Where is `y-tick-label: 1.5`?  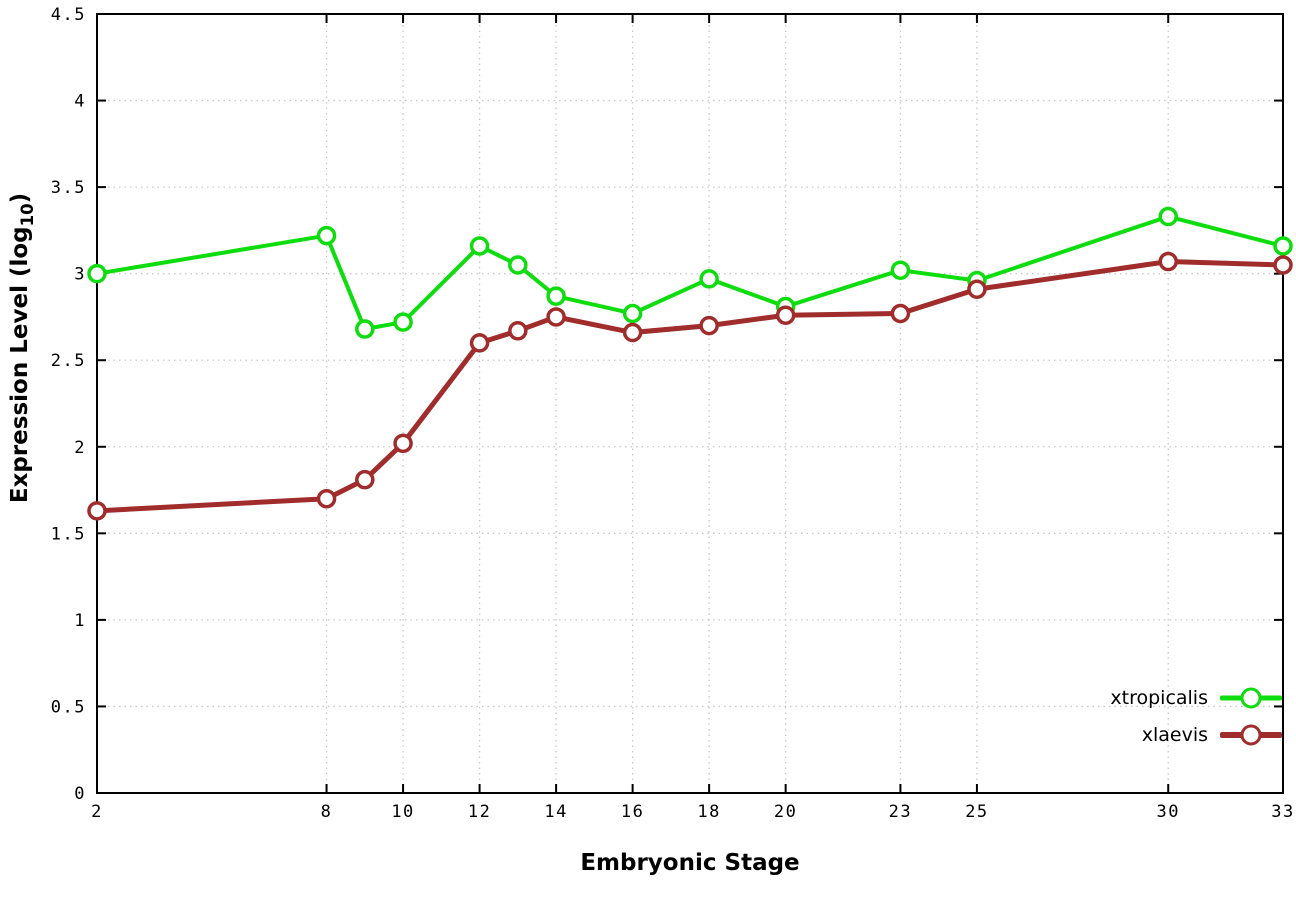 y-tick-label: 1.5 is located at coordinates (68, 534).